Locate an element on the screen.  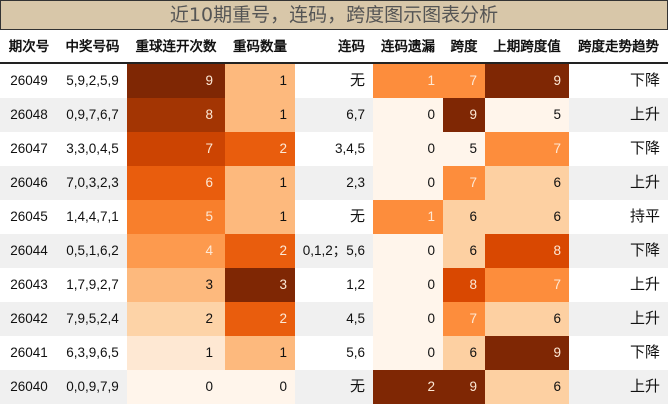
cell-prev-span: 8 is located at coordinates (527, 251).